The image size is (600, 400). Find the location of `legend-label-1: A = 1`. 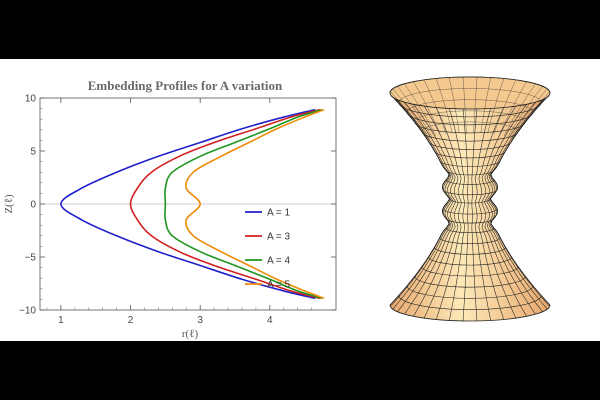

legend-label-1: A = 1 is located at coordinates (279, 213).